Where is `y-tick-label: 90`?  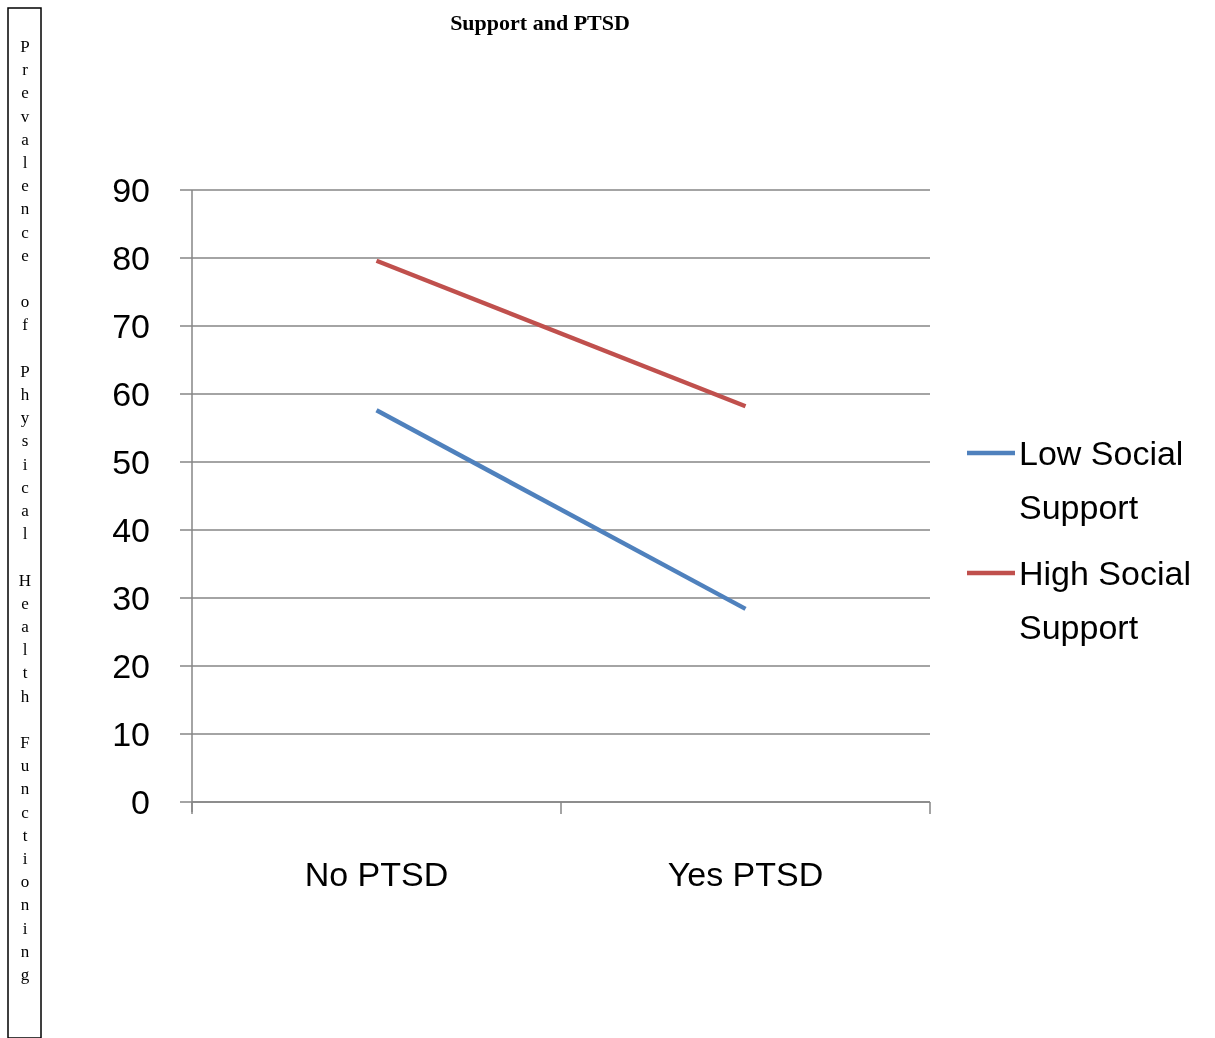
y-tick-label: 90 is located at coordinates (131, 189).